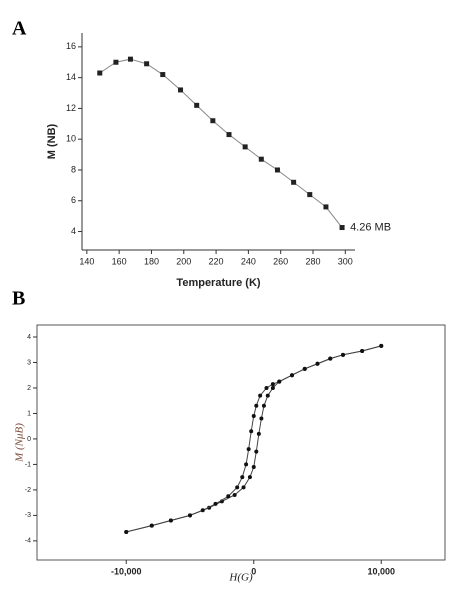  Describe the element at coordinates (221, 143) in the screenshot. I see `series-line` at that location.